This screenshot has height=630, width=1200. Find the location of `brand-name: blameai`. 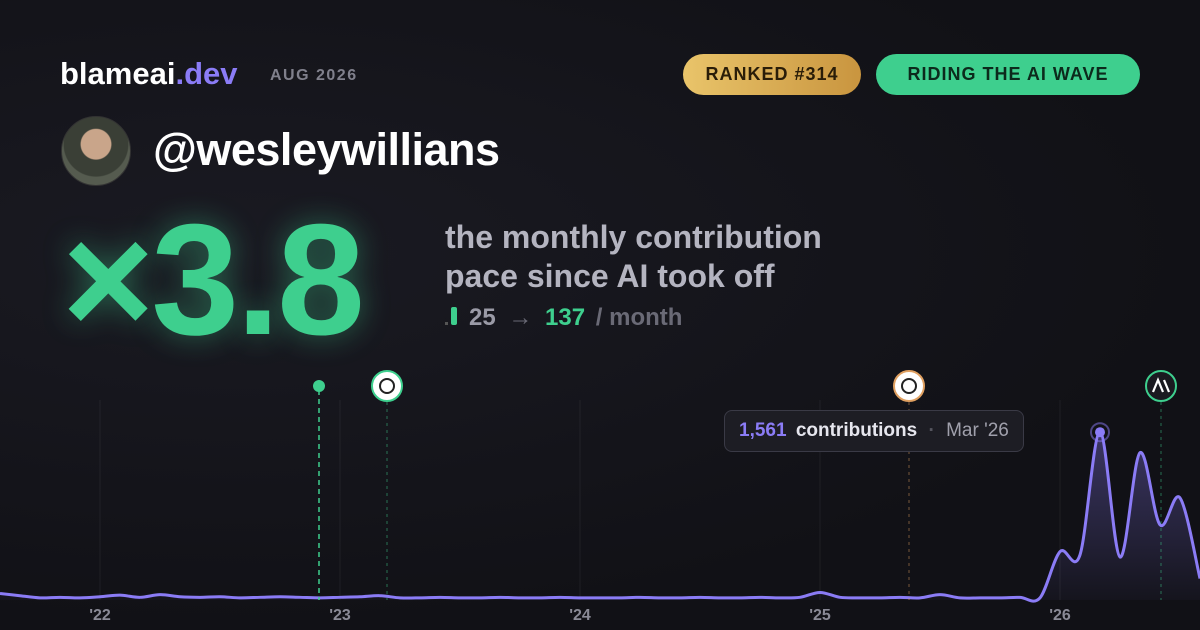

brand-name: blameai is located at coordinates (118, 73).